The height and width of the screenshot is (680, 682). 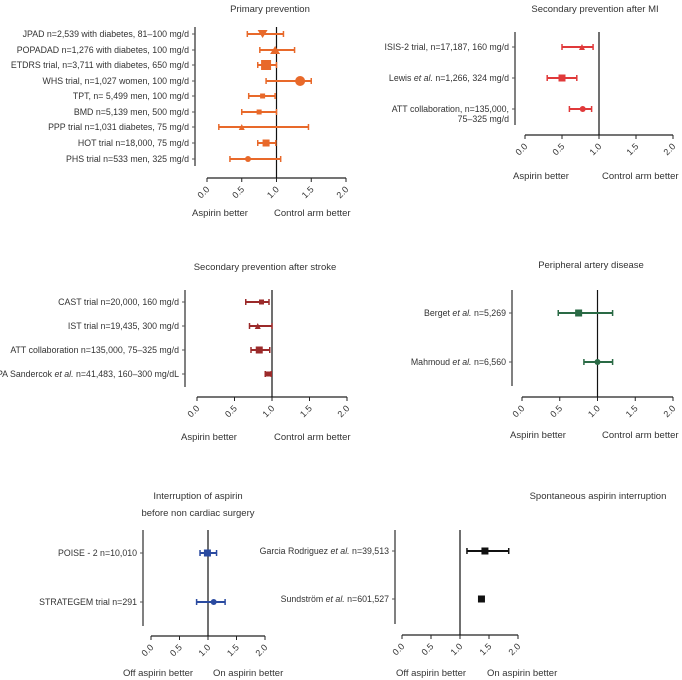 I want to click on study-row: PHS trial n=533 men, 325 mg/d, so click(x=174, y=159).